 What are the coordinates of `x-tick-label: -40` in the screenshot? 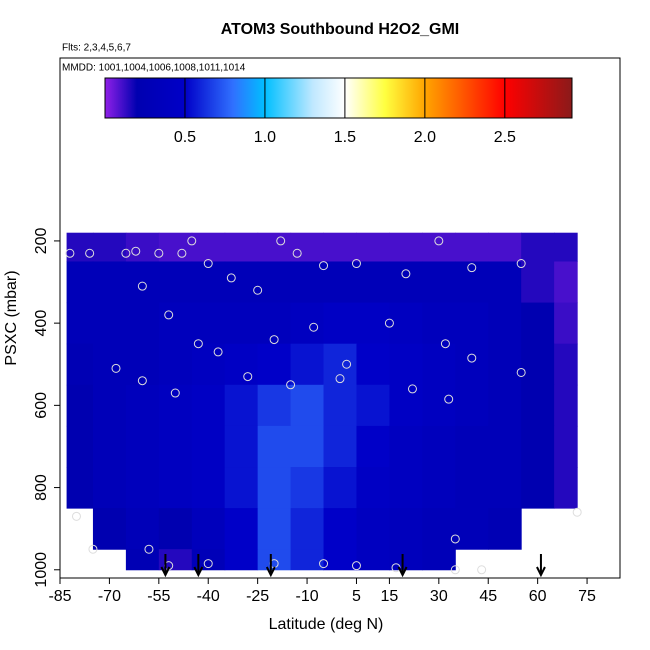 It's located at (208, 596).